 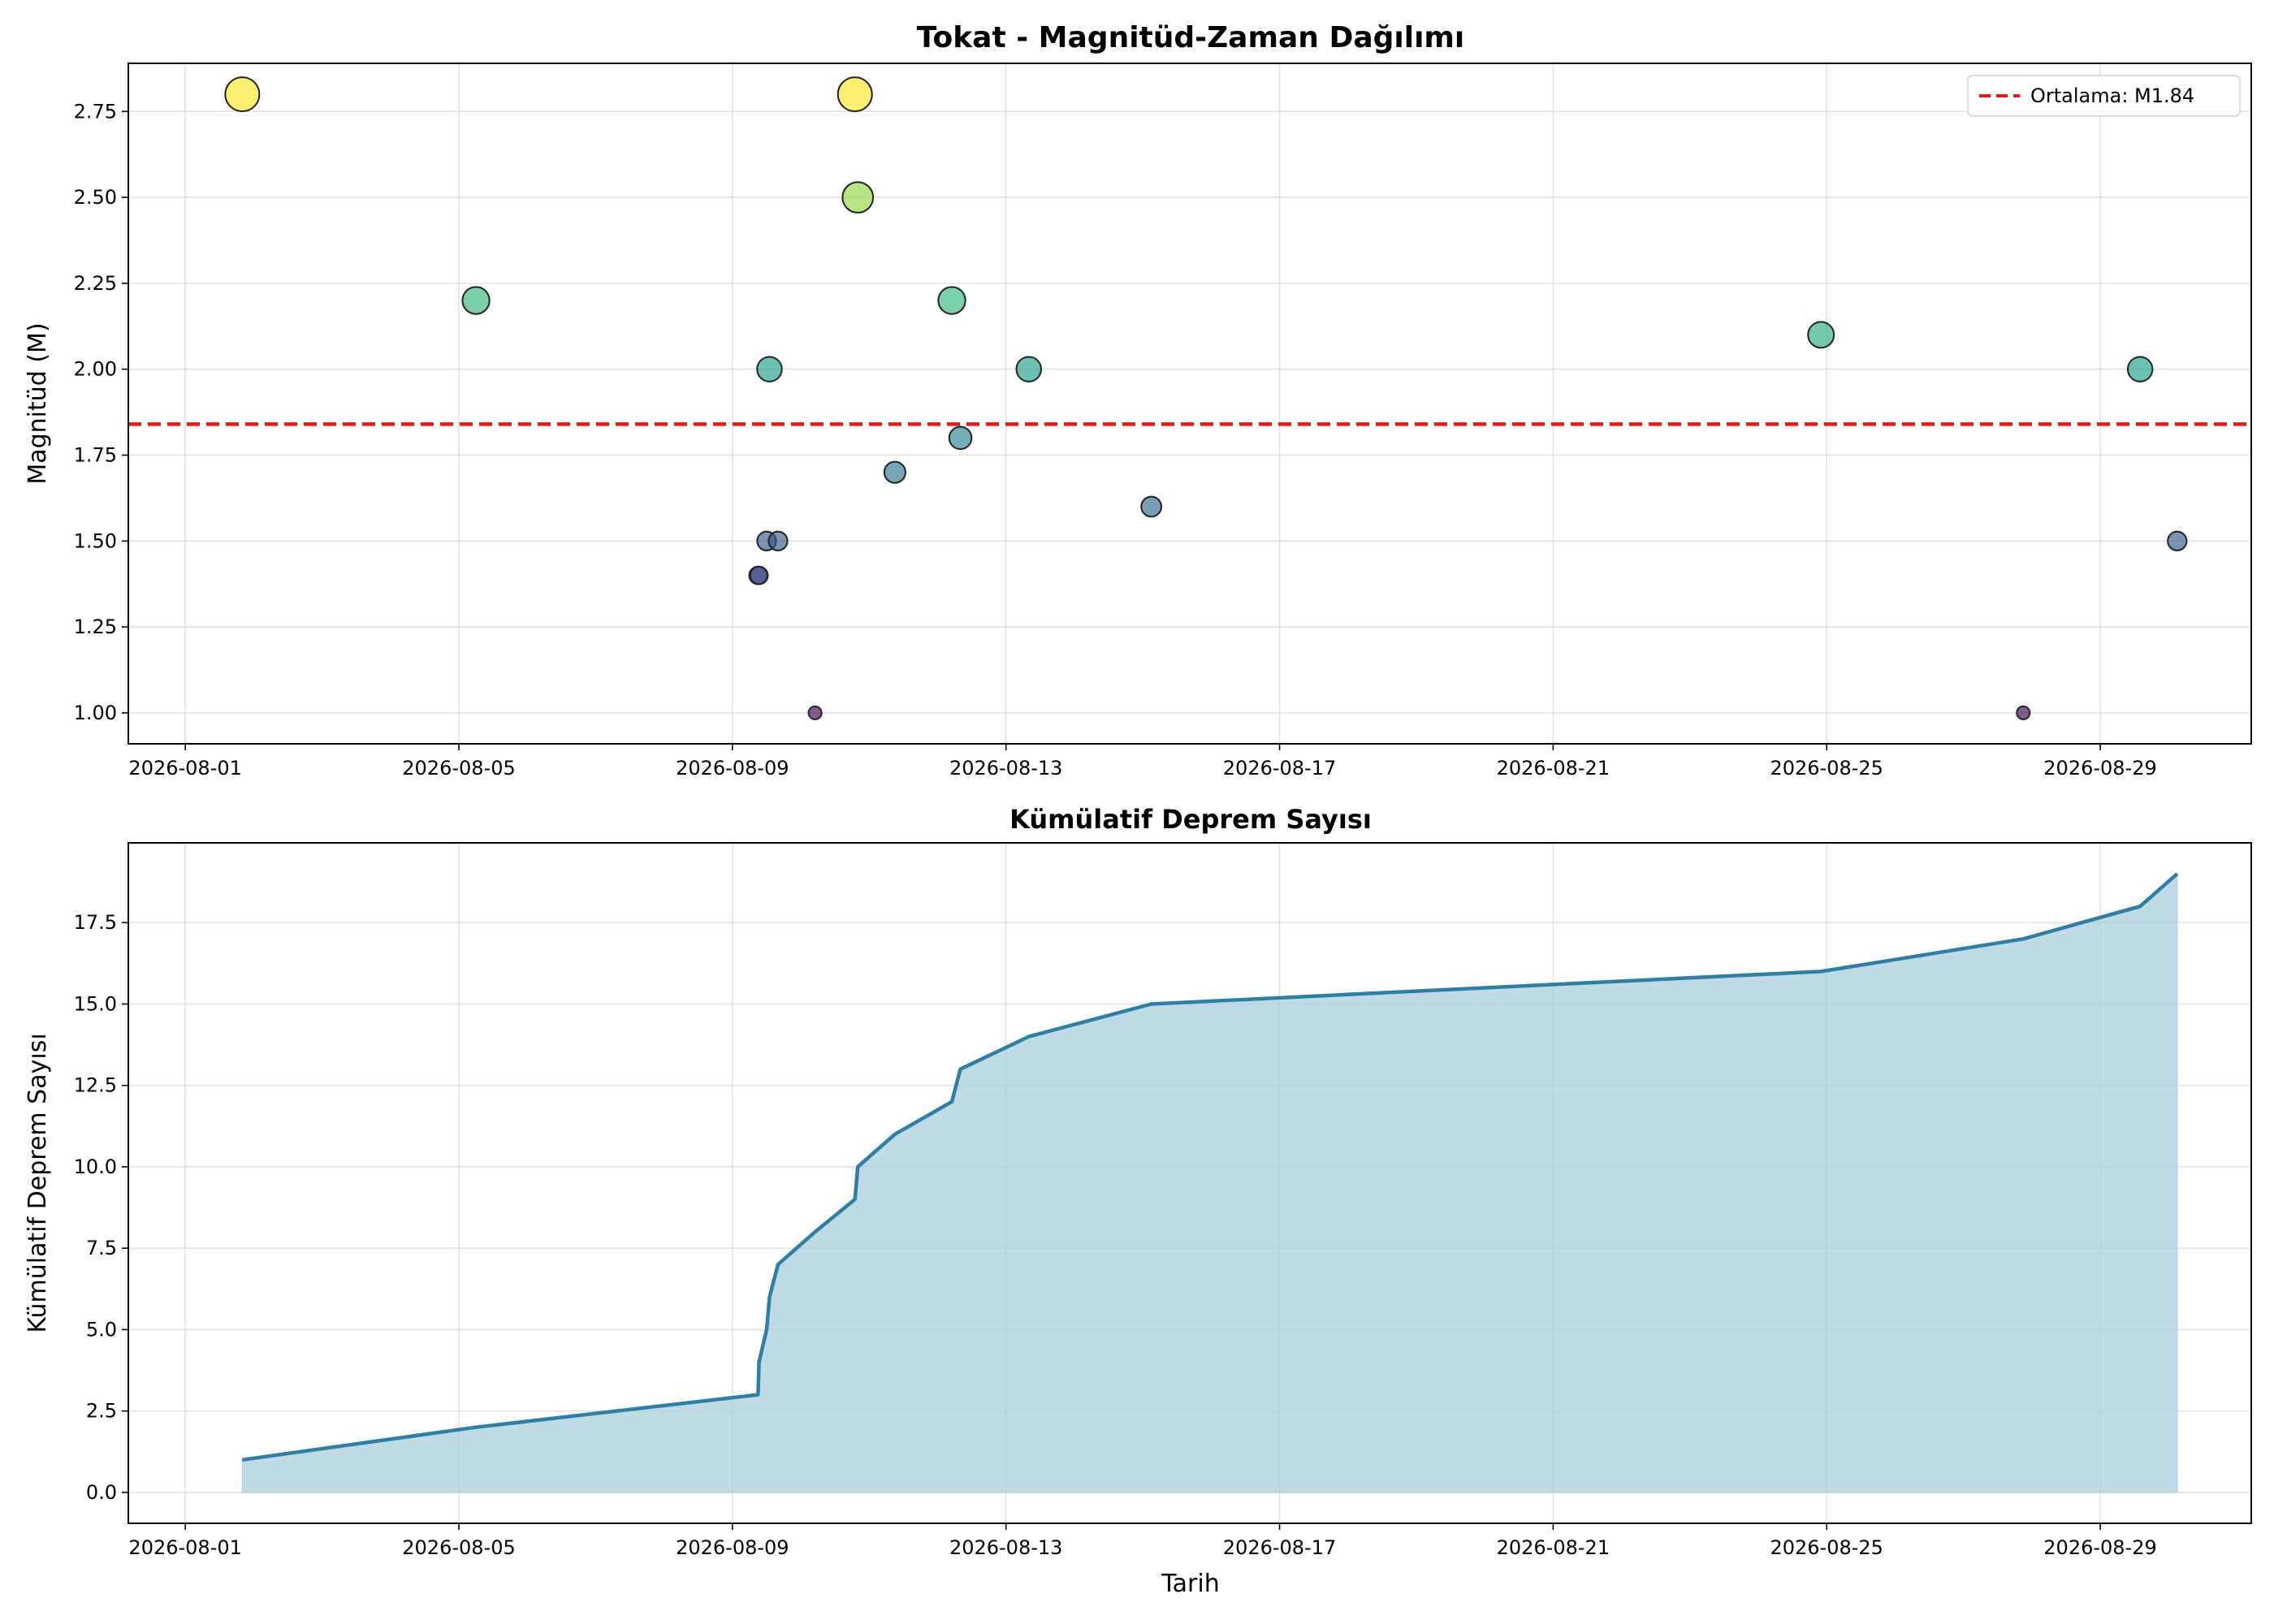 I want to click on y-tick-label: 0.0, so click(x=102, y=1492).